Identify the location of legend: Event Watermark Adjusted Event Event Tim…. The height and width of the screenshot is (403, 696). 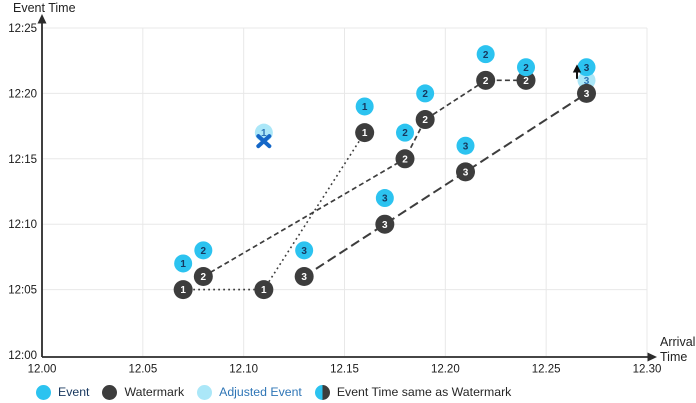
(273, 392).